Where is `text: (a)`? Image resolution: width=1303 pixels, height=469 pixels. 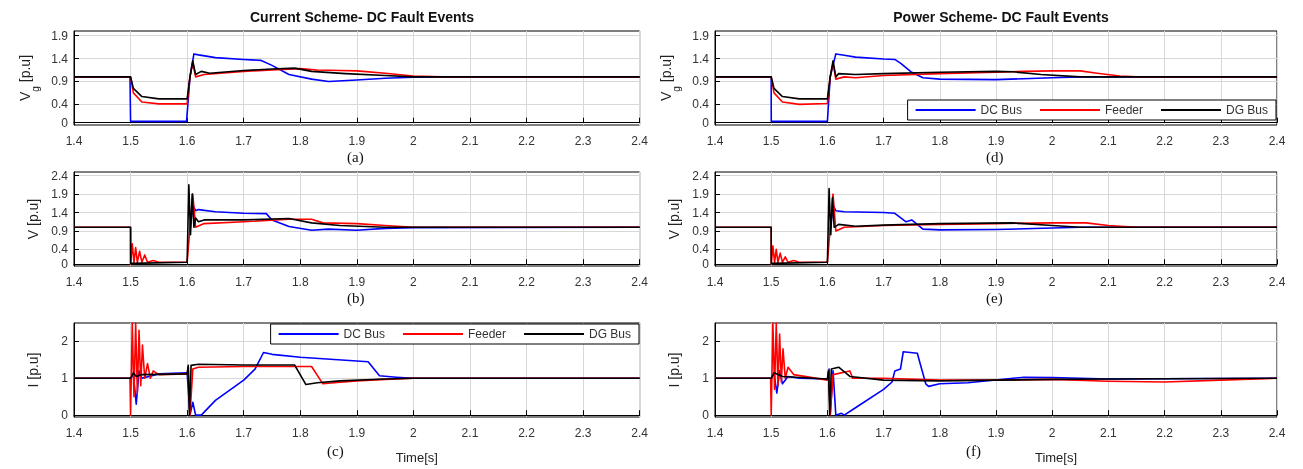
text: (a) is located at coordinates (355, 157).